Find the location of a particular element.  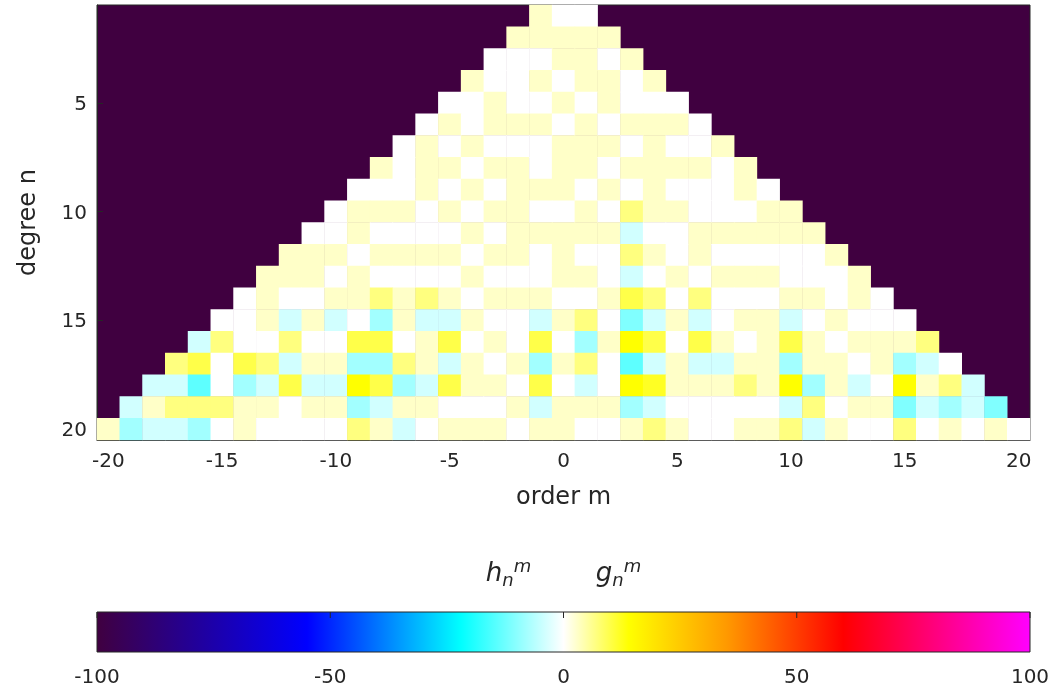

color-bar-label: -100 is located at coordinates (97, 676).